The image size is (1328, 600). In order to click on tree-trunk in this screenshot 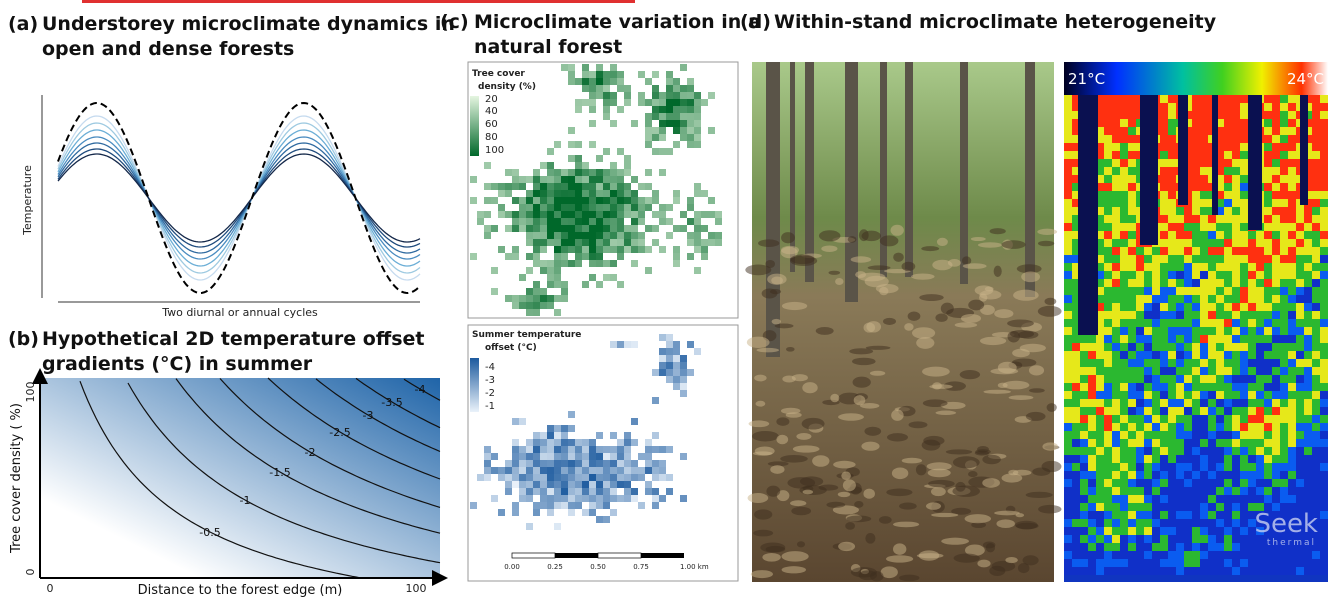, I will do `click(792, 167)`.